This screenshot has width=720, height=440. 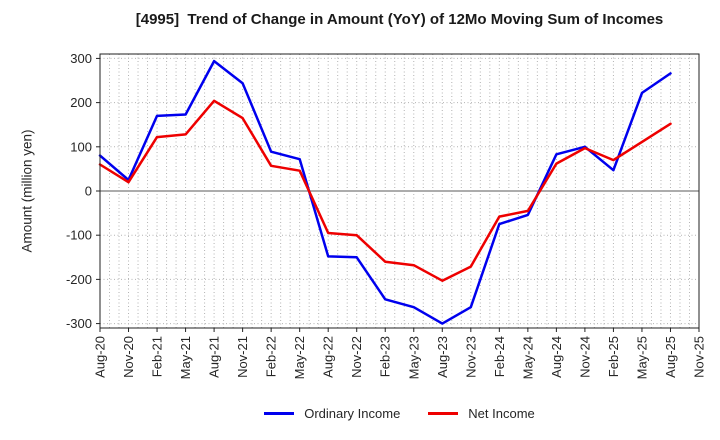 What do you see at coordinates (81, 146) in the screenshot?
I see `y-tick-label: 100` at bounding box center [81, 146].